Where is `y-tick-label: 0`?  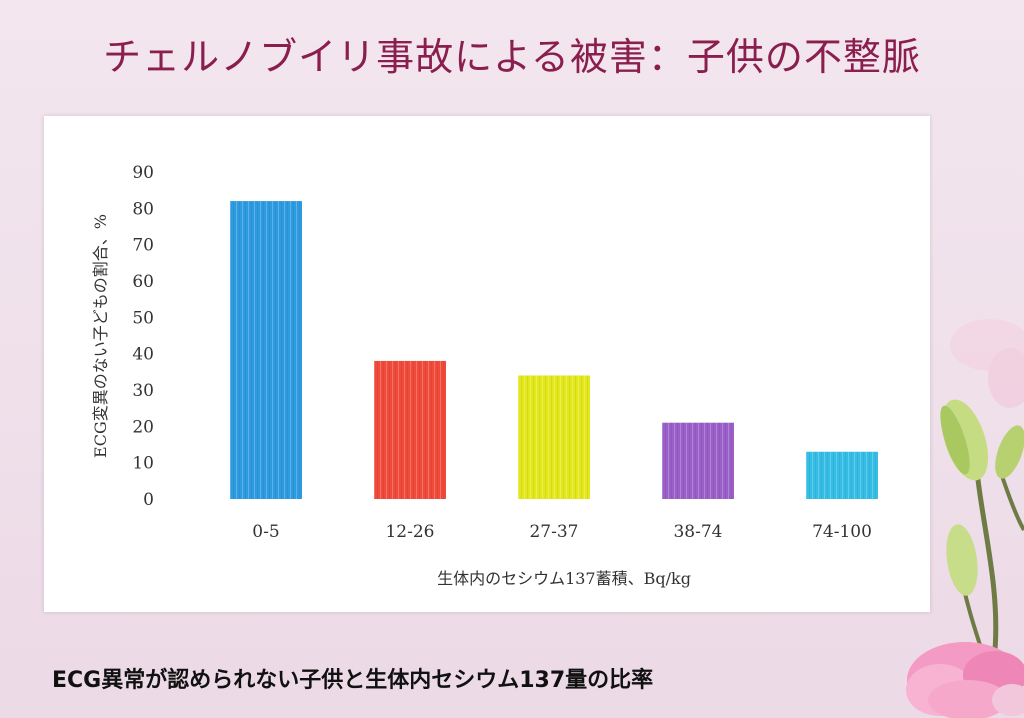 y-tick-label: 0 is located at coordinates (148, 500).